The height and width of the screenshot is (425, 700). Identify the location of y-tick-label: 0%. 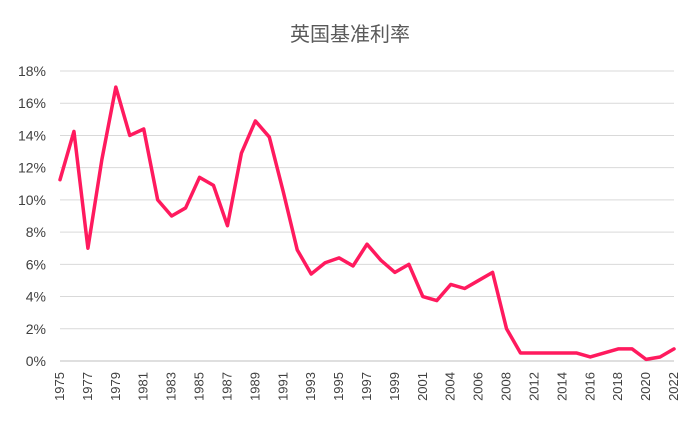
(36, 361).